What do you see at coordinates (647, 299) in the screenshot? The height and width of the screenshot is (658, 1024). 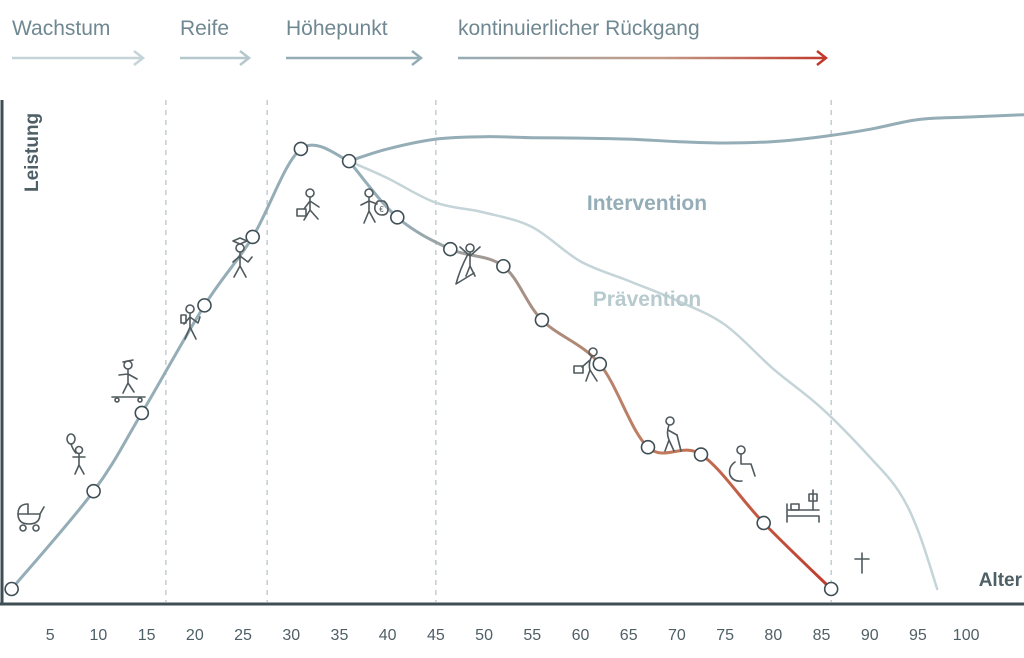 I see `series-label-praevention: Prävention` at bounding box center [647, 299].